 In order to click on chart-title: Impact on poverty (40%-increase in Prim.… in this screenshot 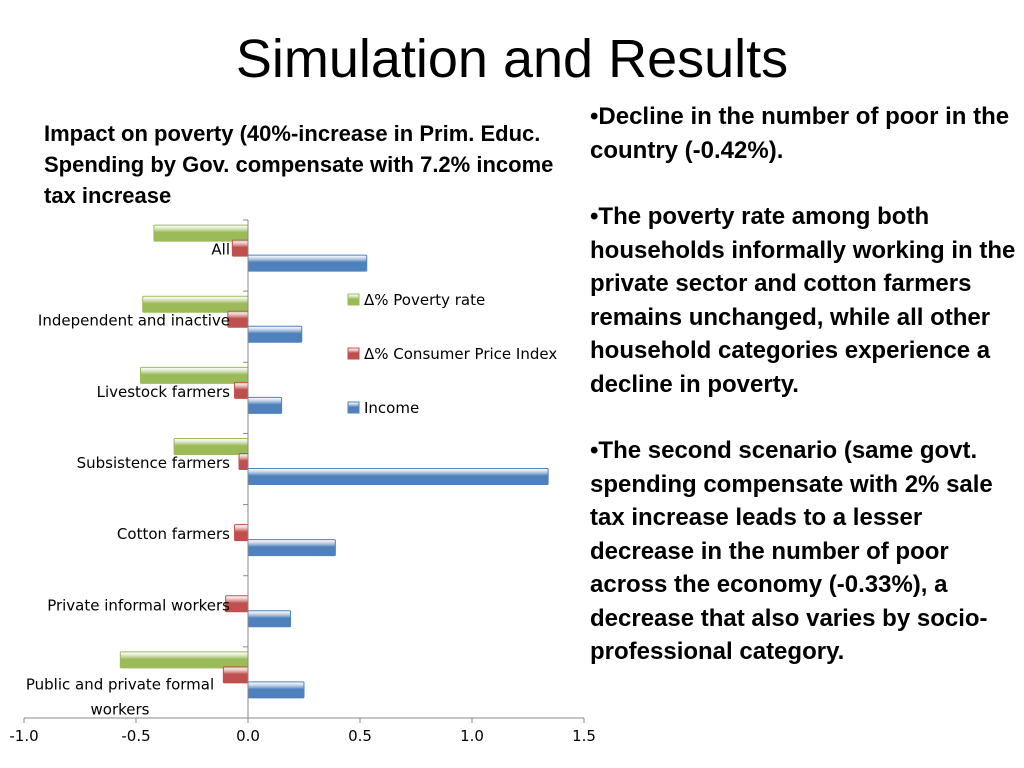, I will do `click(299, 164)`.